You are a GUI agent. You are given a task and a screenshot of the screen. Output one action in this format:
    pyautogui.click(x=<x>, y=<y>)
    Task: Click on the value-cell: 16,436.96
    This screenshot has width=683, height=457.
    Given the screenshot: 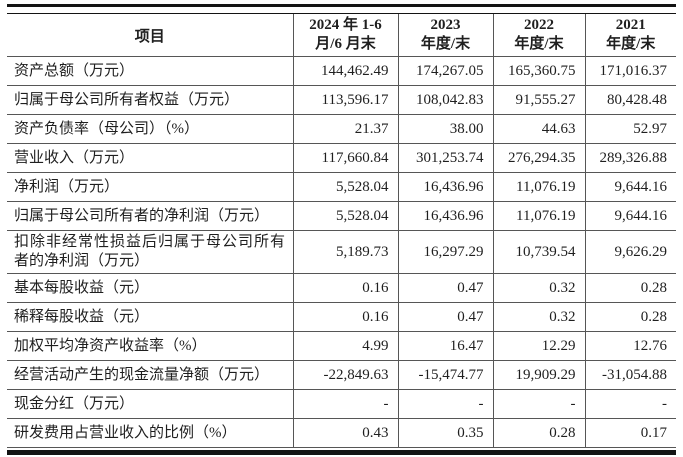 What is the action you would take?
    pyautogui.click(x=445, y=187)
    